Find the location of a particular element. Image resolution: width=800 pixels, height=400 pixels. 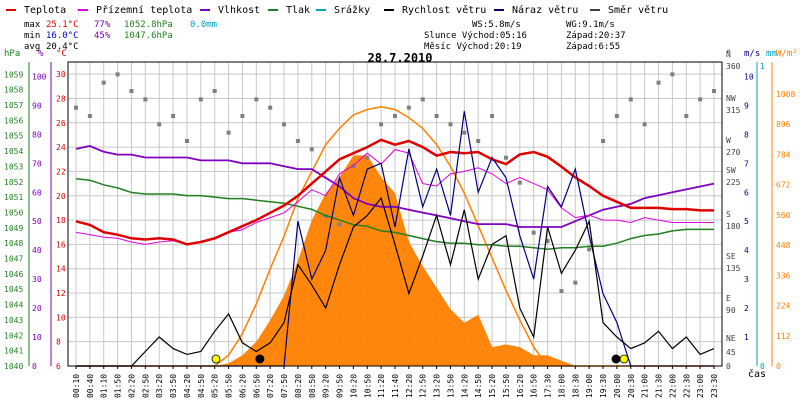

x-tick-label: 08:50 is located at coordinates (312, 386).